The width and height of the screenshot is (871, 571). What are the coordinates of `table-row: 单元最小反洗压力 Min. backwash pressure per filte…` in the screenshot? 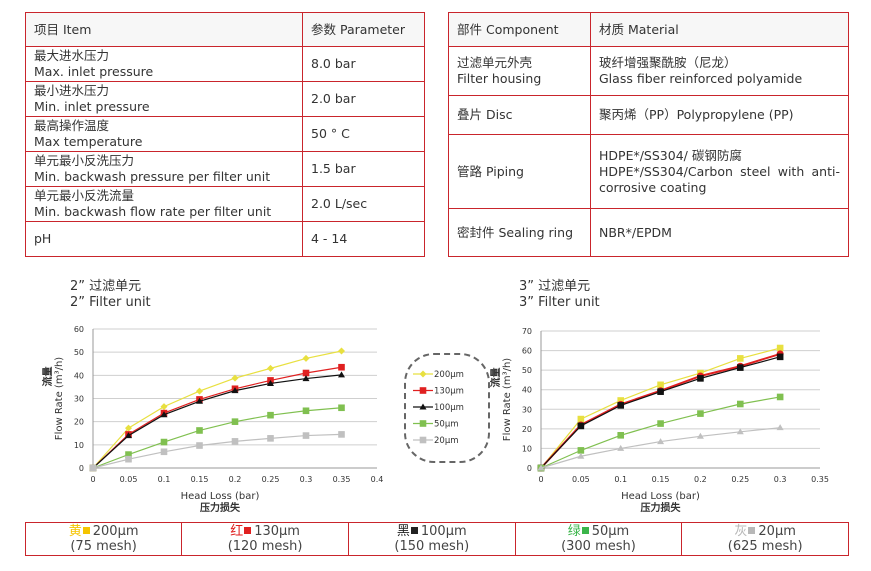 It's located at (225, 169).